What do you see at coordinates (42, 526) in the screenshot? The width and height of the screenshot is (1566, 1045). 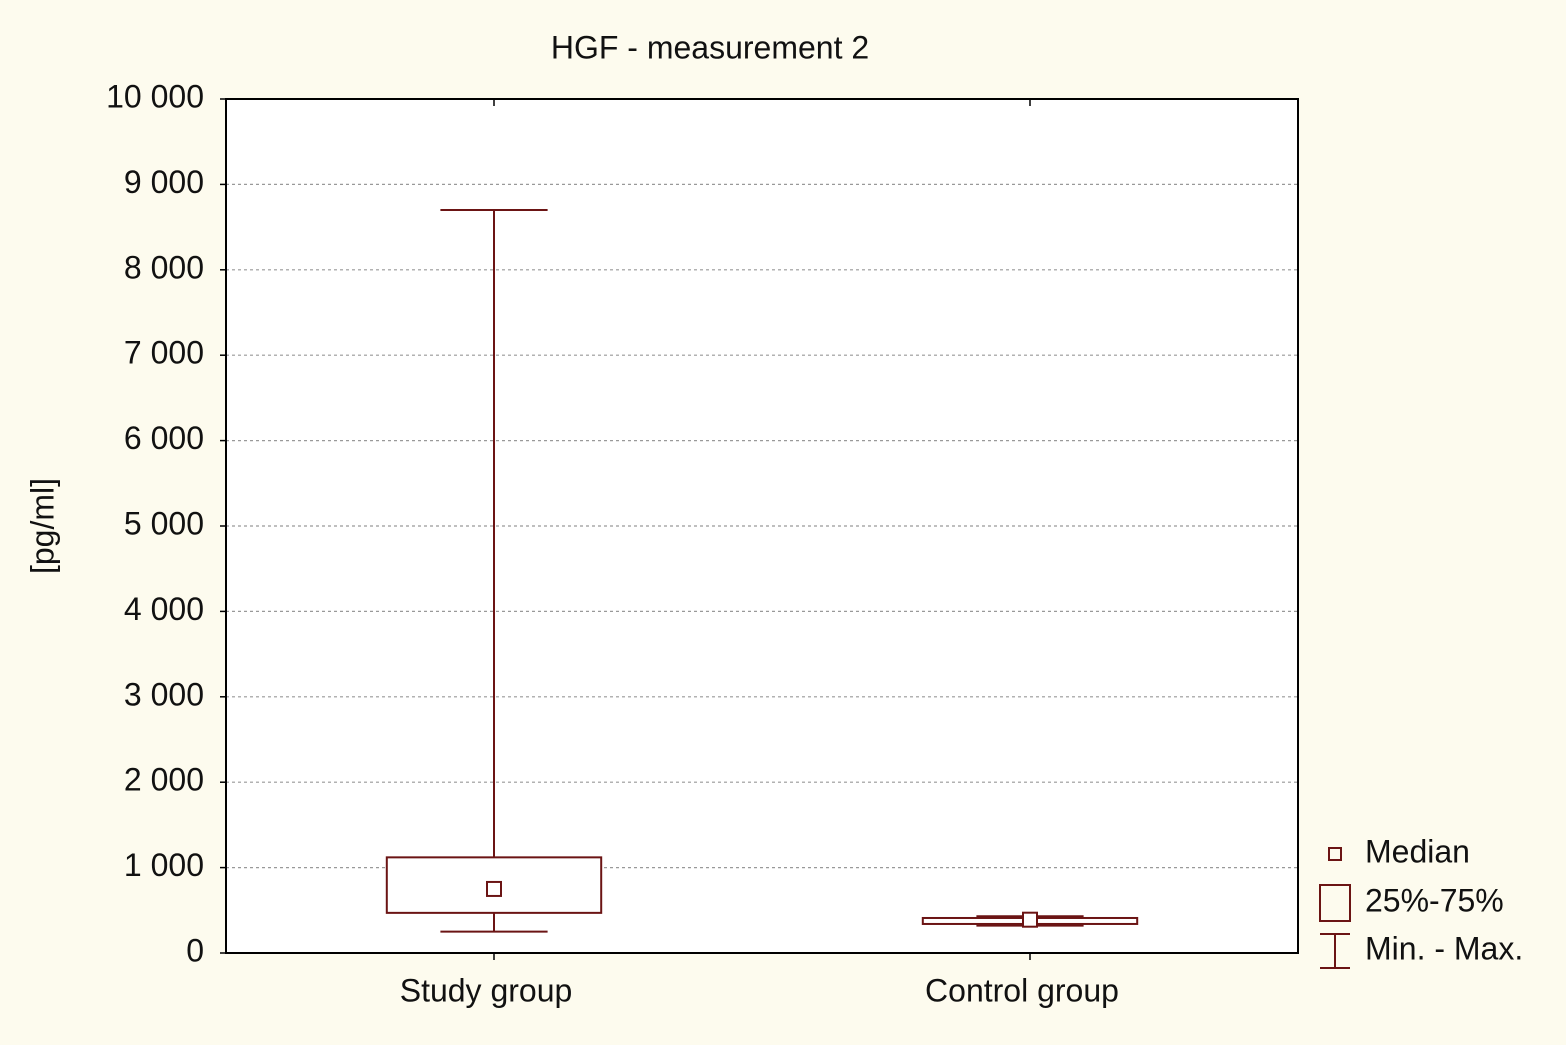 I see `y-axis-label: [pg/ml]` at bounding box center [42, 526].